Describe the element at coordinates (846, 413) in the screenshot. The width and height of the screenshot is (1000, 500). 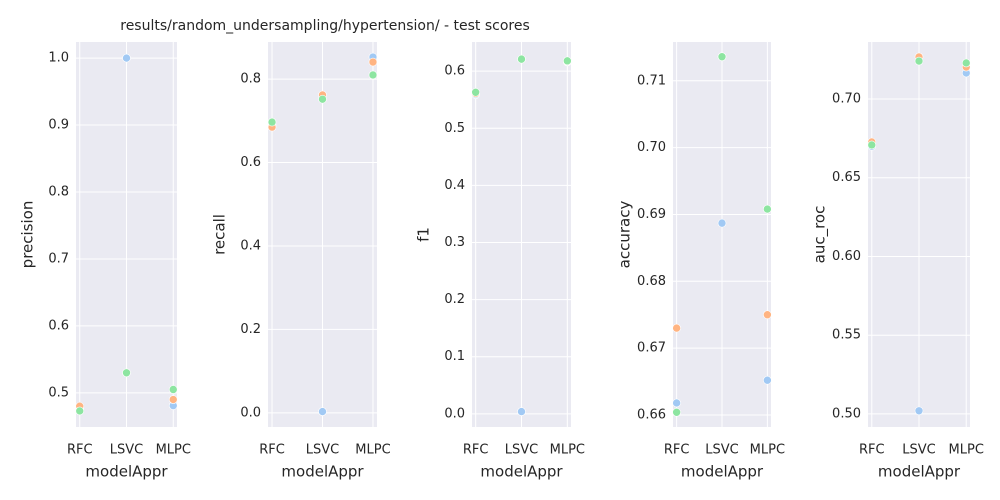
I see `y-tick-label: 0.50` at that location.